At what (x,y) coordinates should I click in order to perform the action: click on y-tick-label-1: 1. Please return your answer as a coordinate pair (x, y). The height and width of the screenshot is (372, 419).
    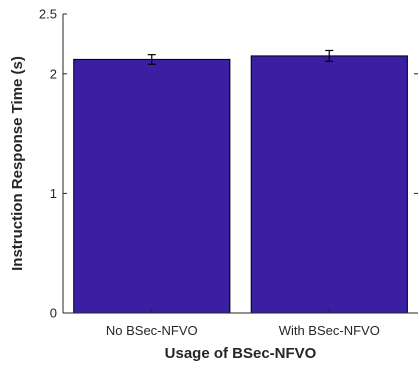
    Looking at the image, I should click on (53, 193).